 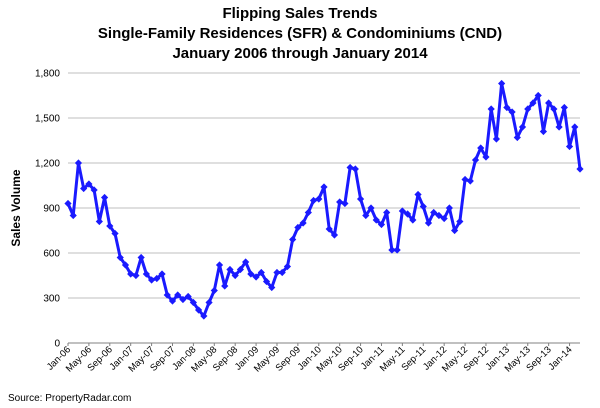 I want to click on y-axis-label: Sales Volume, so click(x=16, y=207).